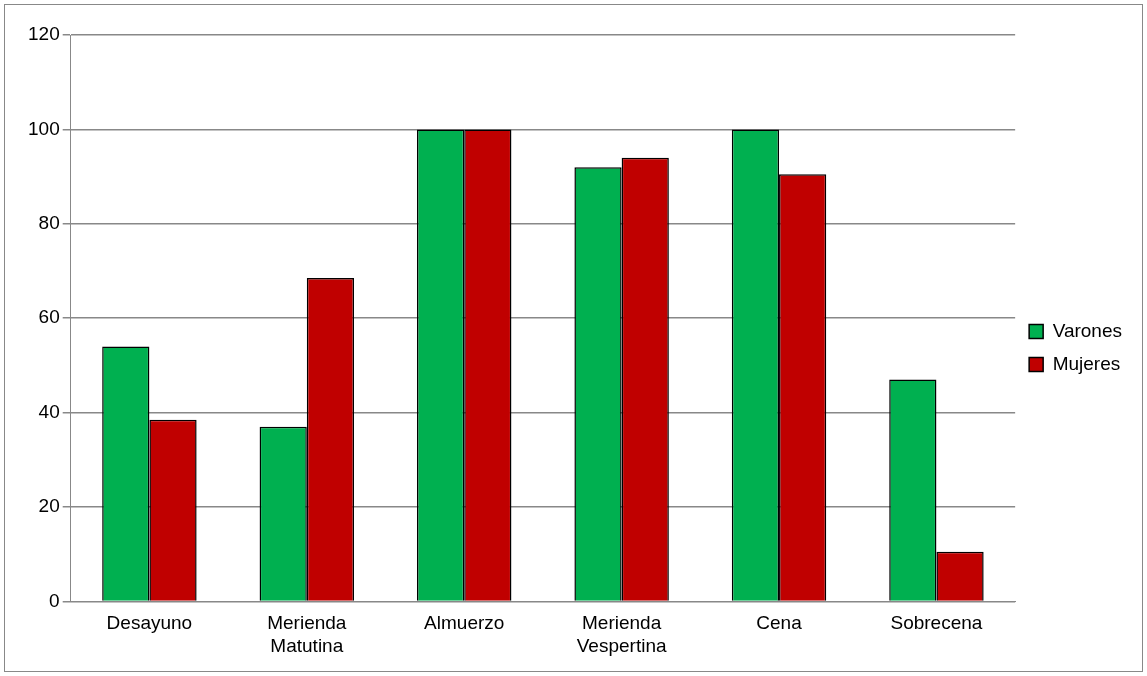 This screenshot has width=1147, height=676. Describe the element at coordinates (779, 623) in the screenshot. I see `x-tick-label: Cena` at that location.